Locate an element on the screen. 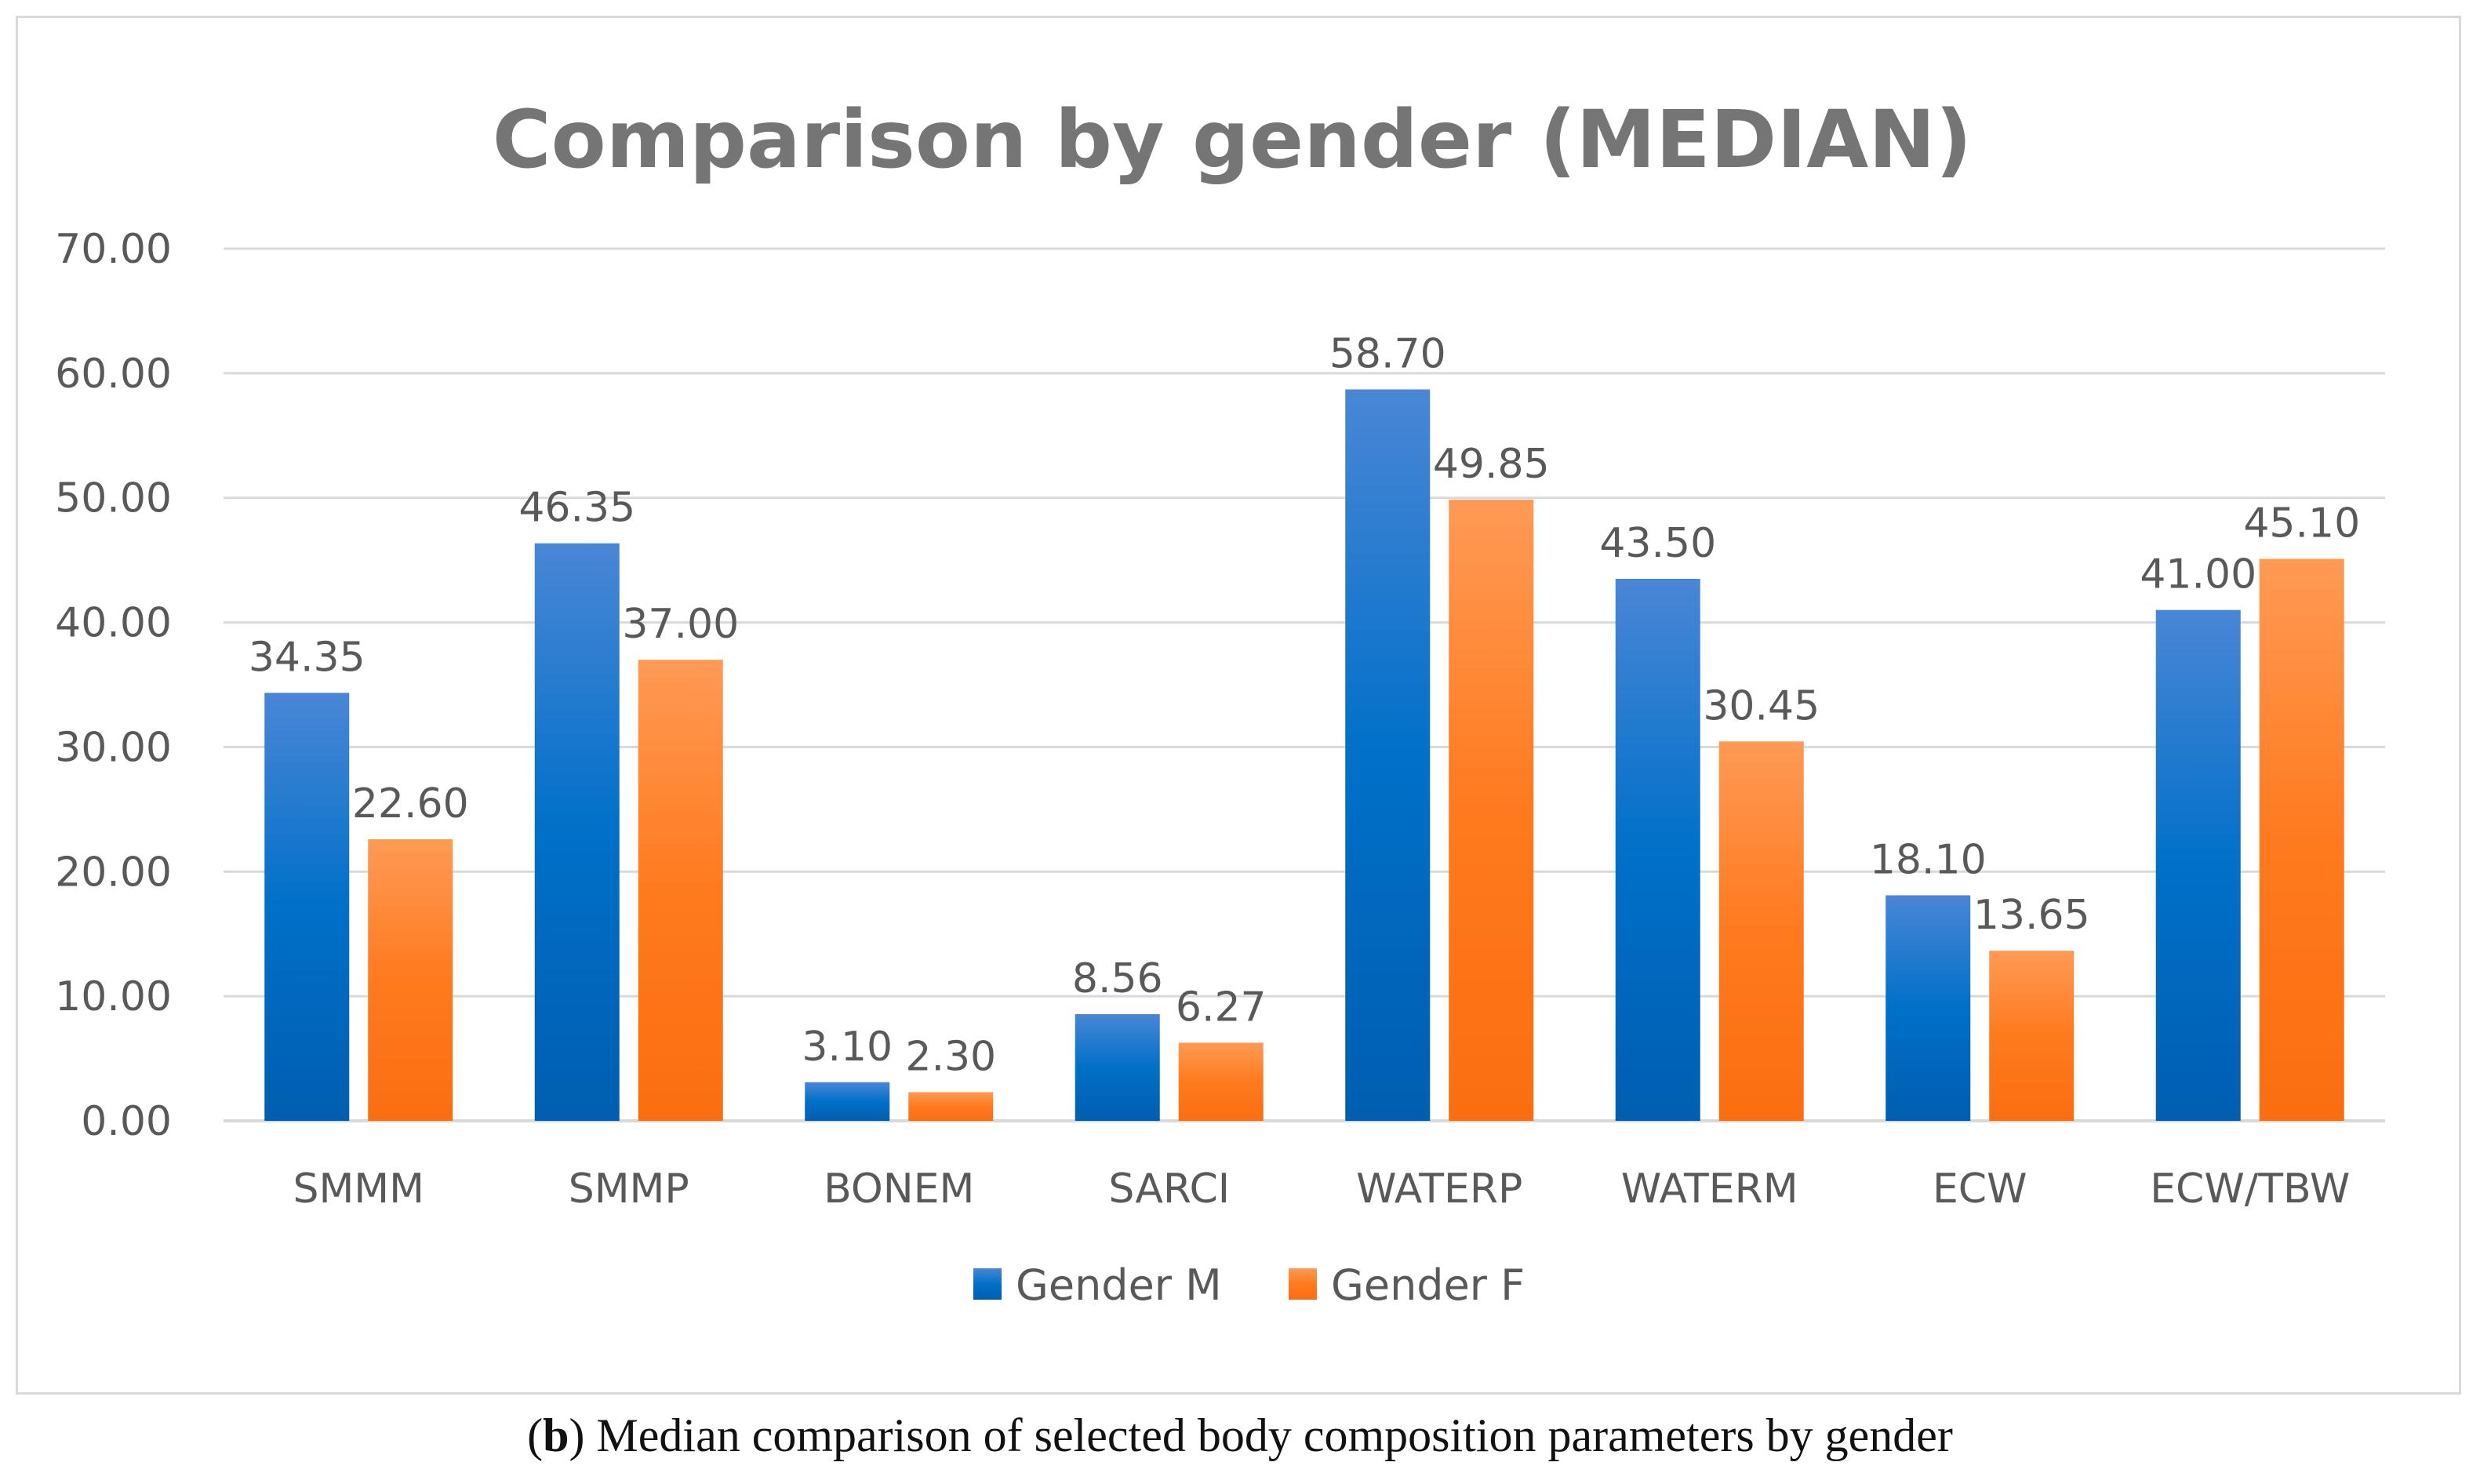 The width and height of the screenshot is (2480, 1484). x-tick-waterp: WATERP is located at coordinates (1439, 1189).